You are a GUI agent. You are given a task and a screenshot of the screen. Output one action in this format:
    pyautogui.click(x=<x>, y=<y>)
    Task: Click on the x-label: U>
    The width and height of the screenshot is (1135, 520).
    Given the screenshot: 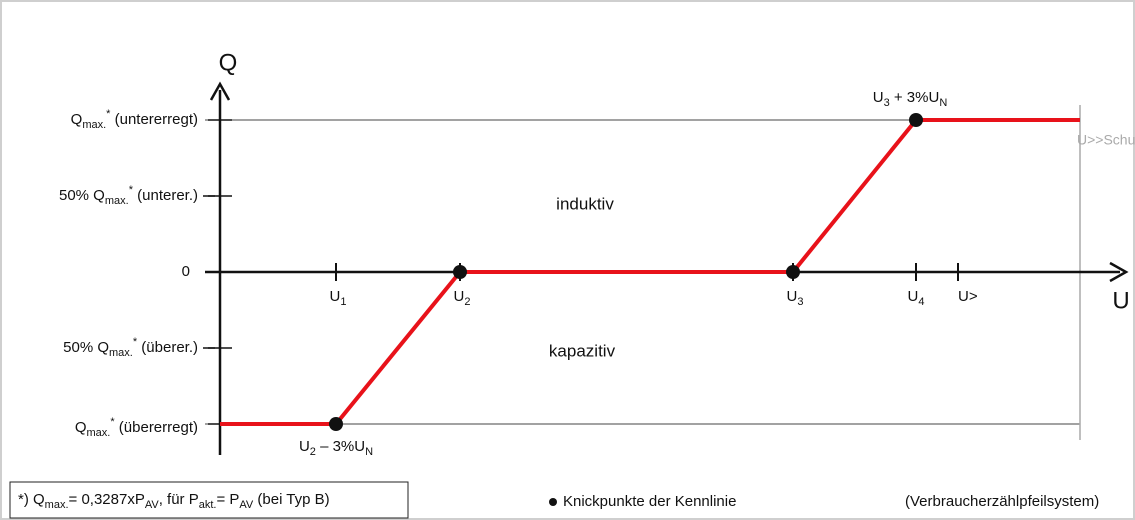 What is the action you would take?
    pyautogui.click(x=968, y=296)
    